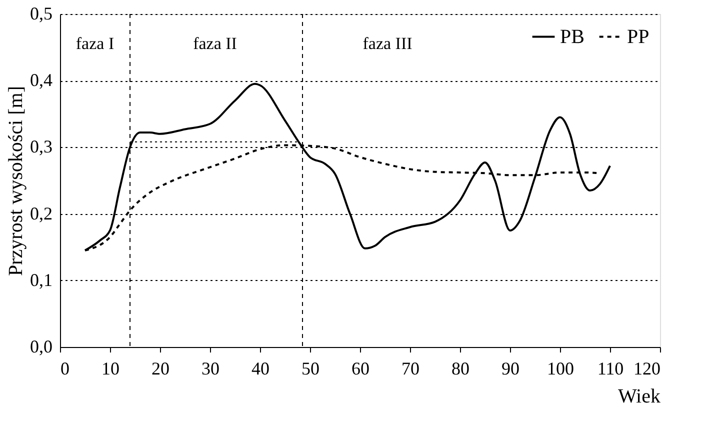 The width and height of the screenshot is (721, 432). Describe the element at coordinates (111, 368) in the screenshot. I see `x-tick-label: 10` at that location.